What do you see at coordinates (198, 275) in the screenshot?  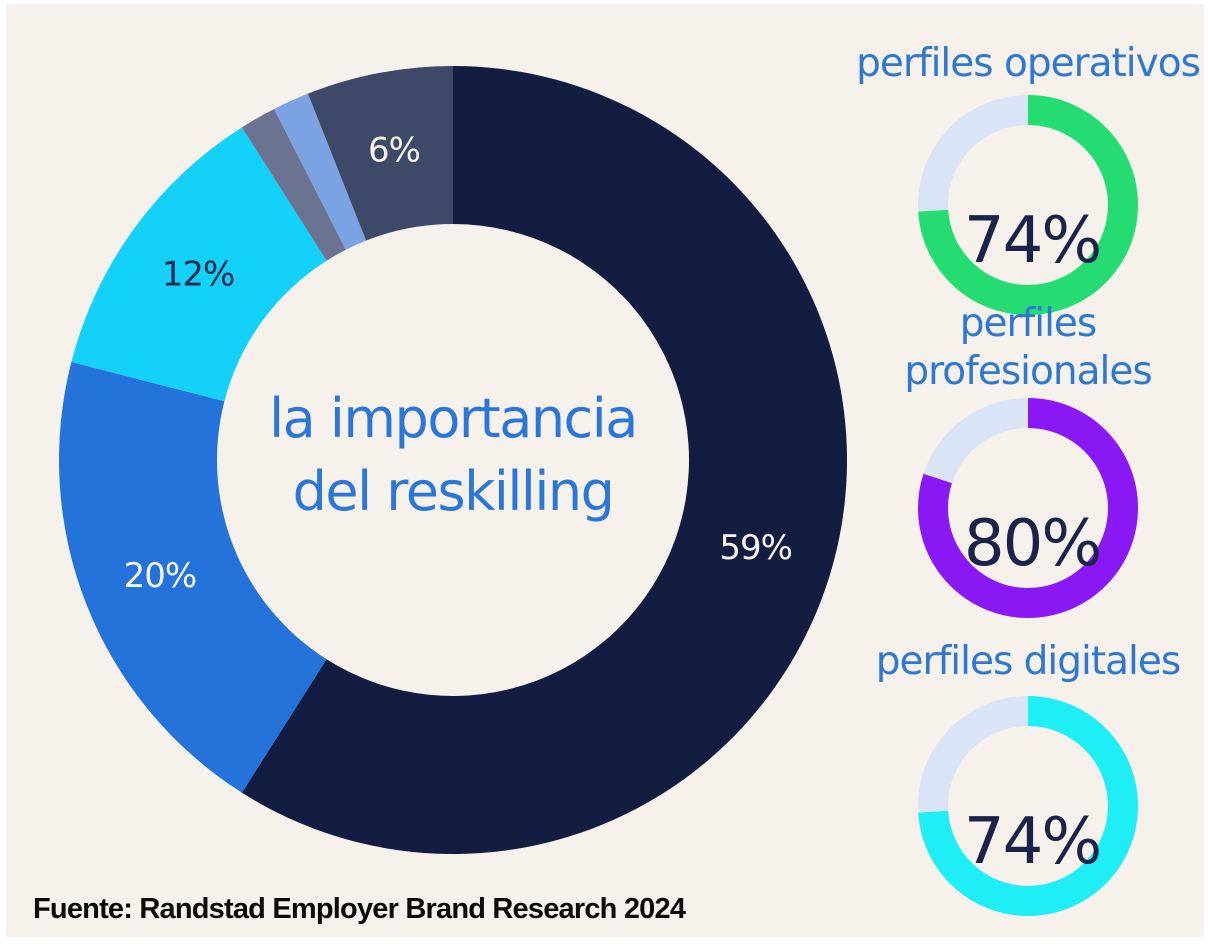 I see `donut-slice-label: 12%` at bounding box center [198, 275].